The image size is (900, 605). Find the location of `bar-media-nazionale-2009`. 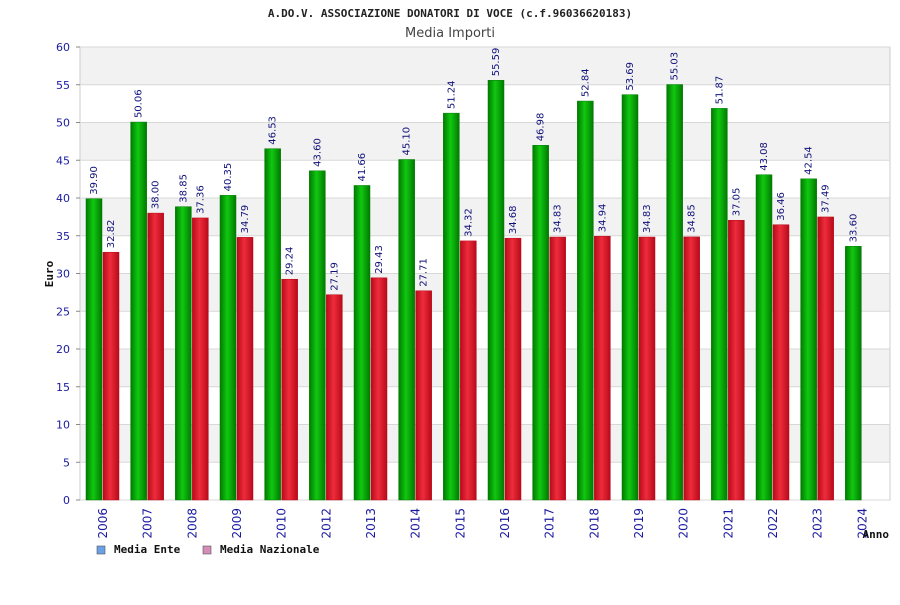

bar-media-nazionale-2009 is located at coordinates (245, 369).